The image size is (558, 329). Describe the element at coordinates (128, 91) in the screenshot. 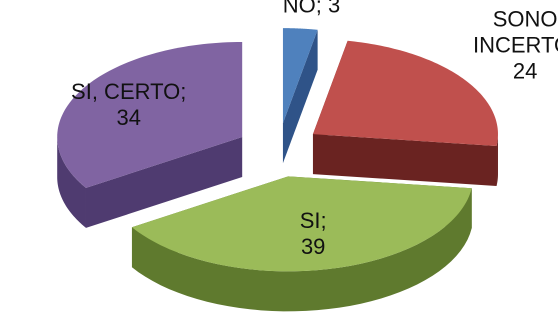

I see `slice-label-category: SI, CERTO;` at that location.